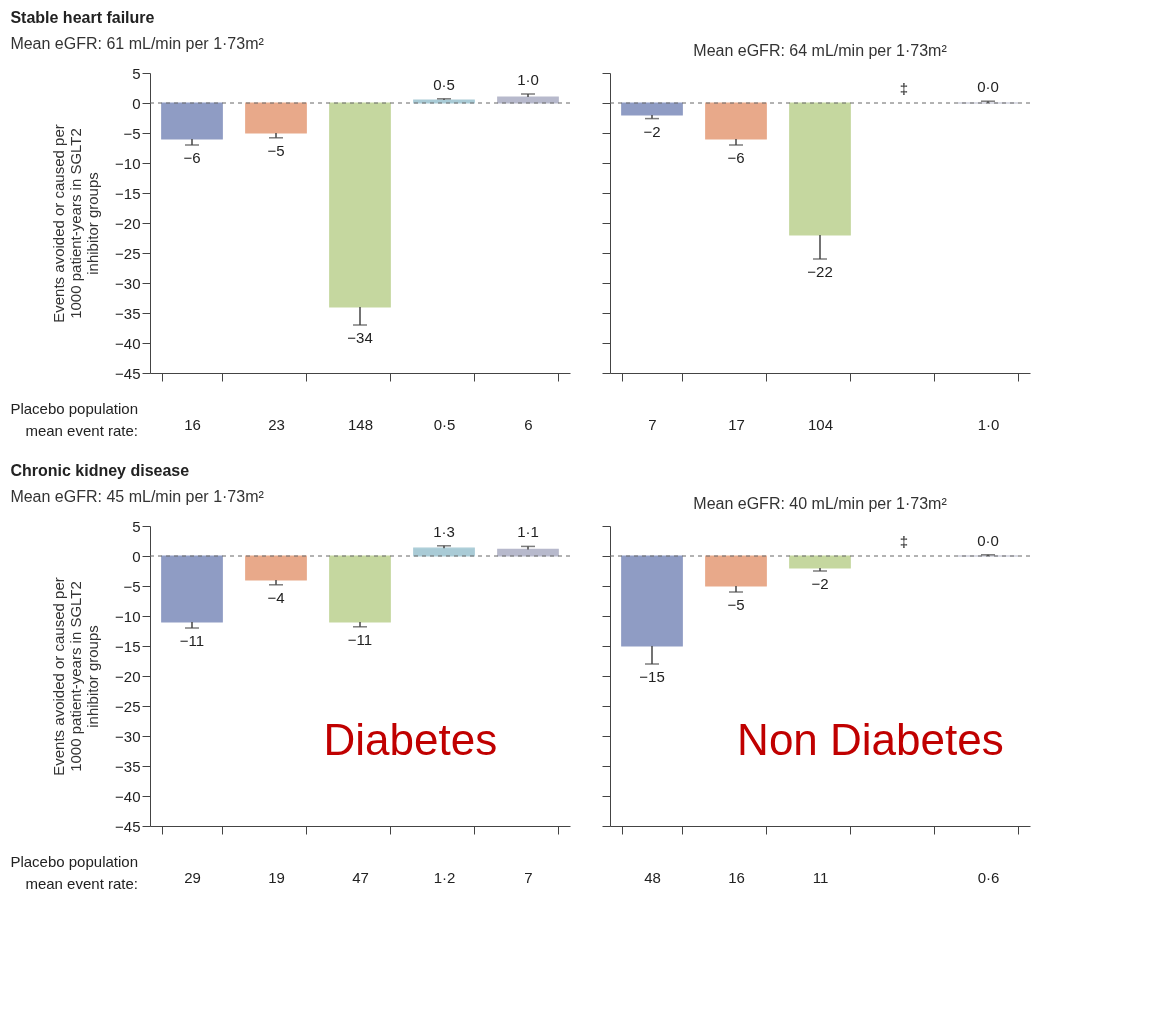 The height and width of the screenshot is (1036, 1170). I want to click on data-label: 0·5, so click(444, 84).